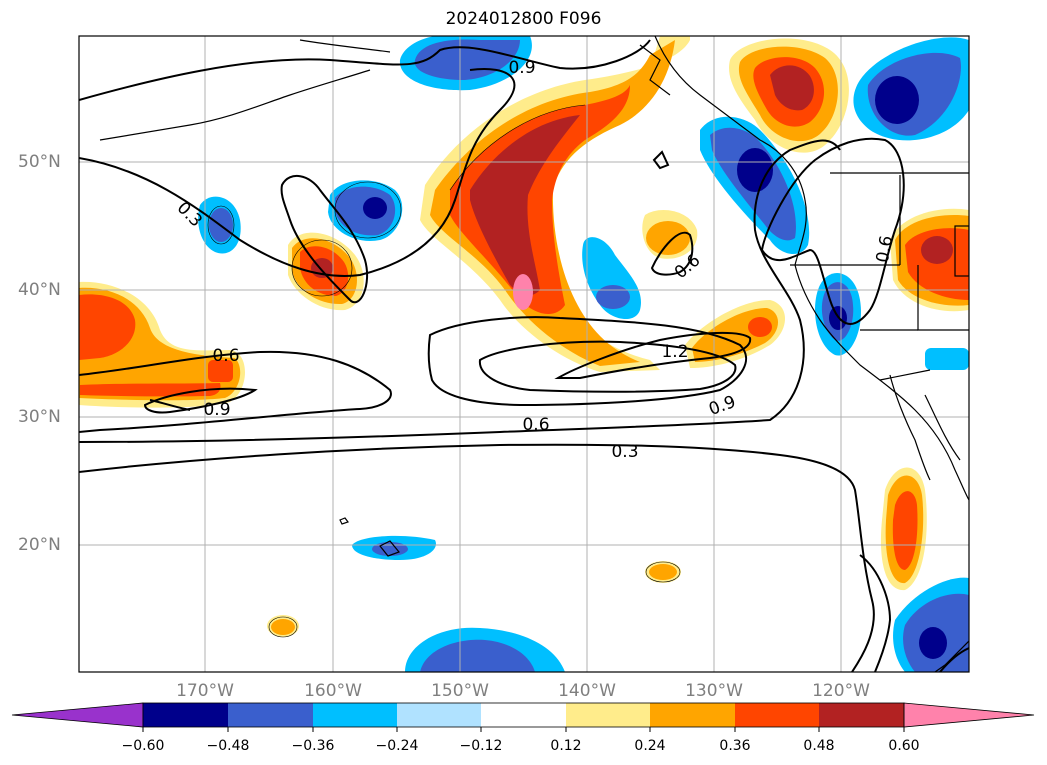 The image size is (1047, 765). What do you see at coordinates (735, 746) in the screenshot?
I see `colorbar-tick-label: 0.36` at bounding box center [735, 746].